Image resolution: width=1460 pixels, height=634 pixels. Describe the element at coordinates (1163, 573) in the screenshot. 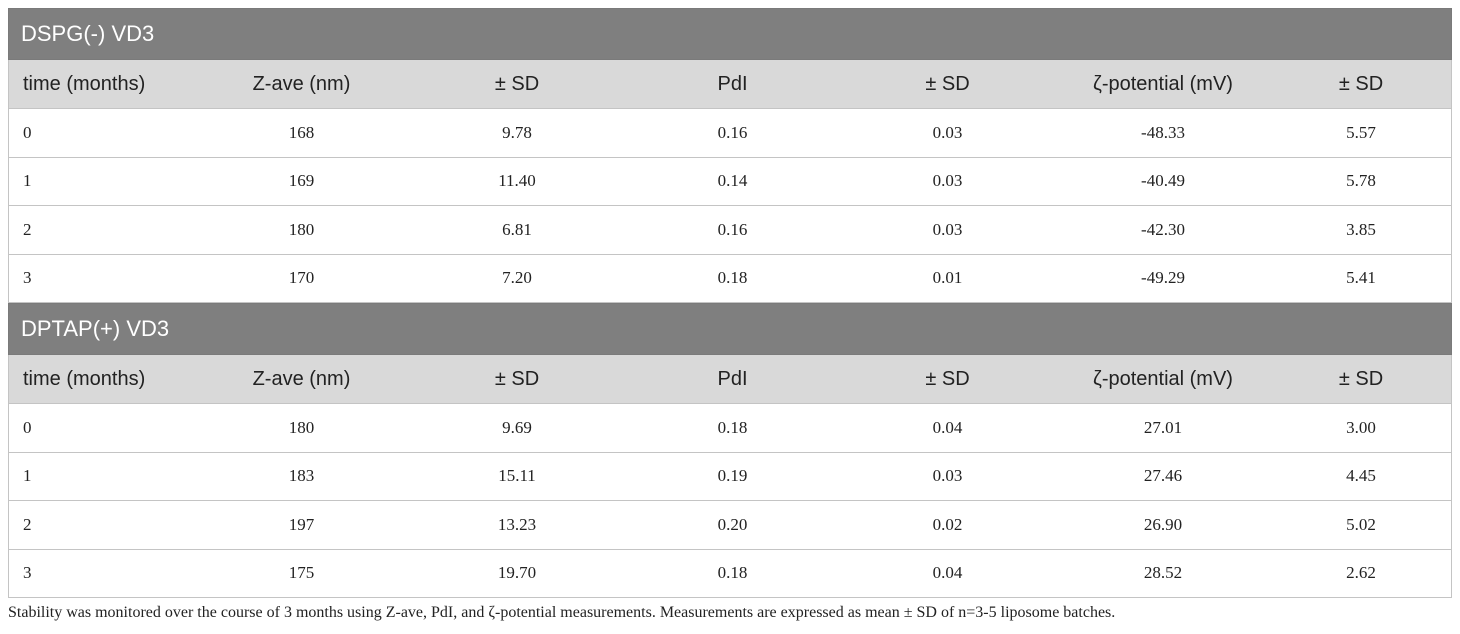

I see `table-cell: 28.52` at that location.